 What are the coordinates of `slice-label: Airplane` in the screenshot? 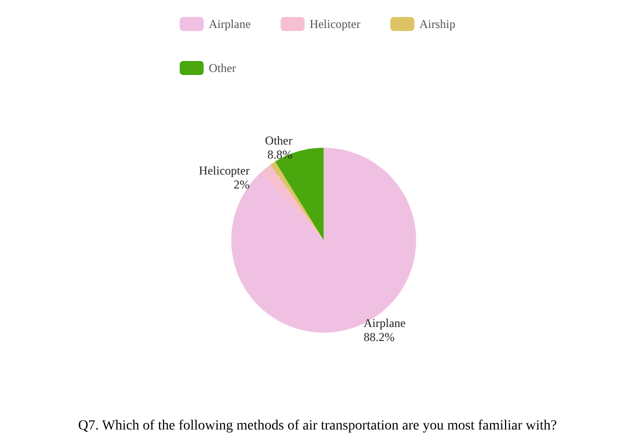 It's located at (385, 323).